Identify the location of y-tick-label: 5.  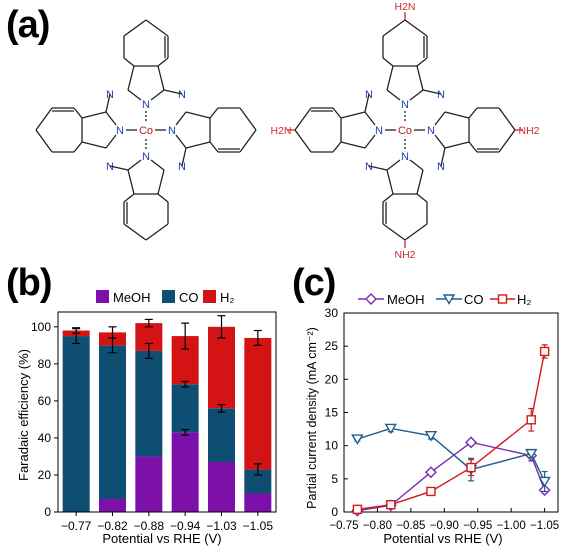
(334, 479).